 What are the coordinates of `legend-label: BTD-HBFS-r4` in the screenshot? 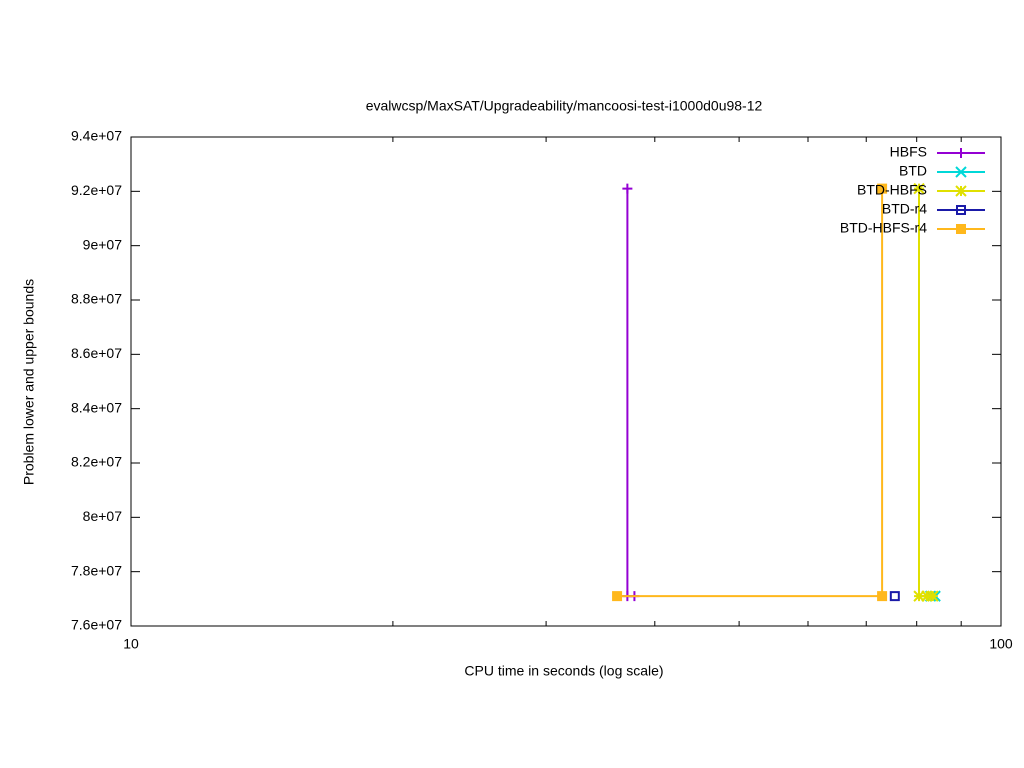 It's located at (883, 228).